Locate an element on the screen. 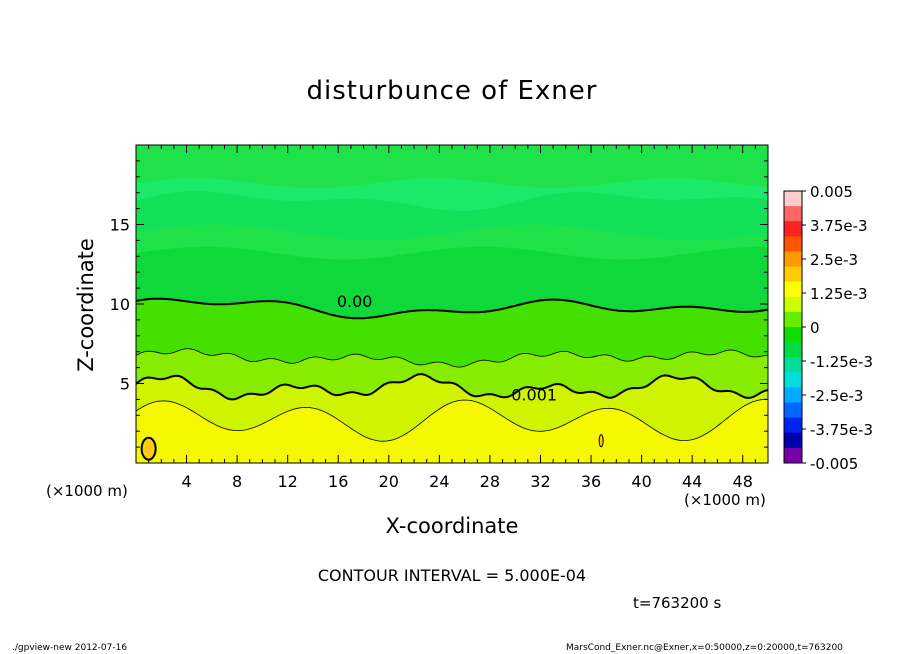 Image resolution: width=904 pixels, height=654 pixels. x-tick-label: 4 is located at coordinates (186, 481).